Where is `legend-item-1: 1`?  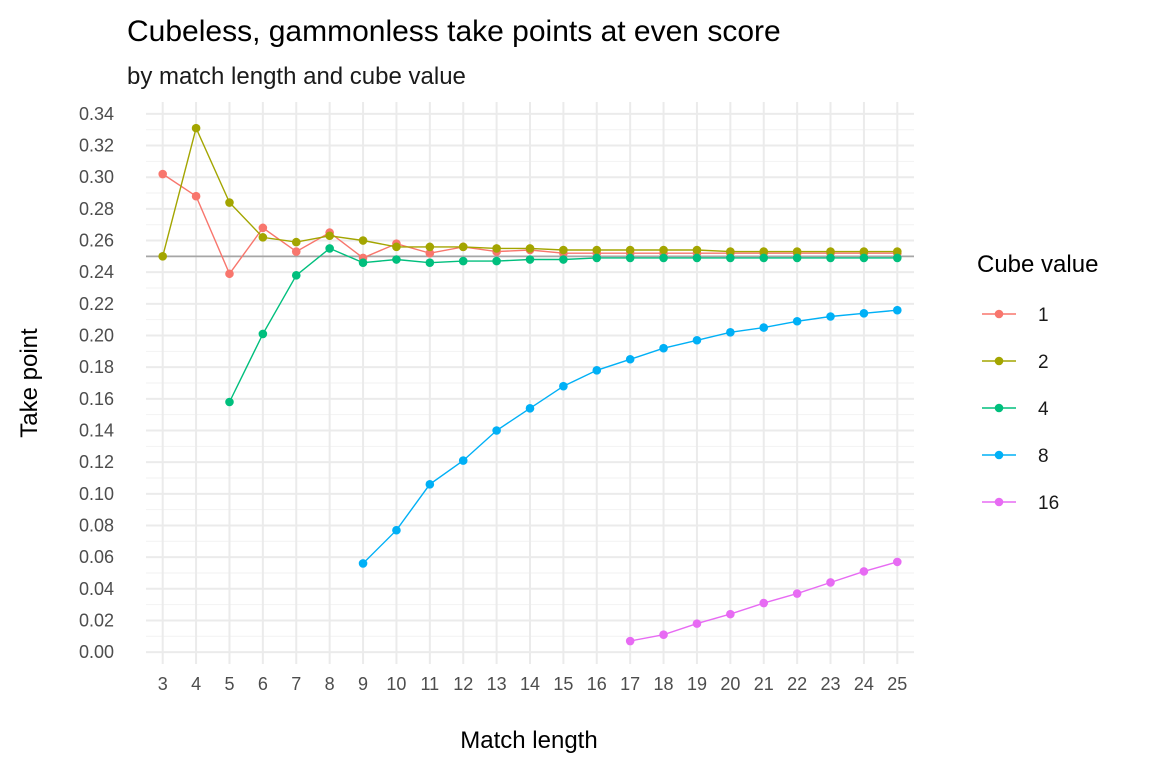 legend-item-1: 1 is located at coordinates (1015, 315).